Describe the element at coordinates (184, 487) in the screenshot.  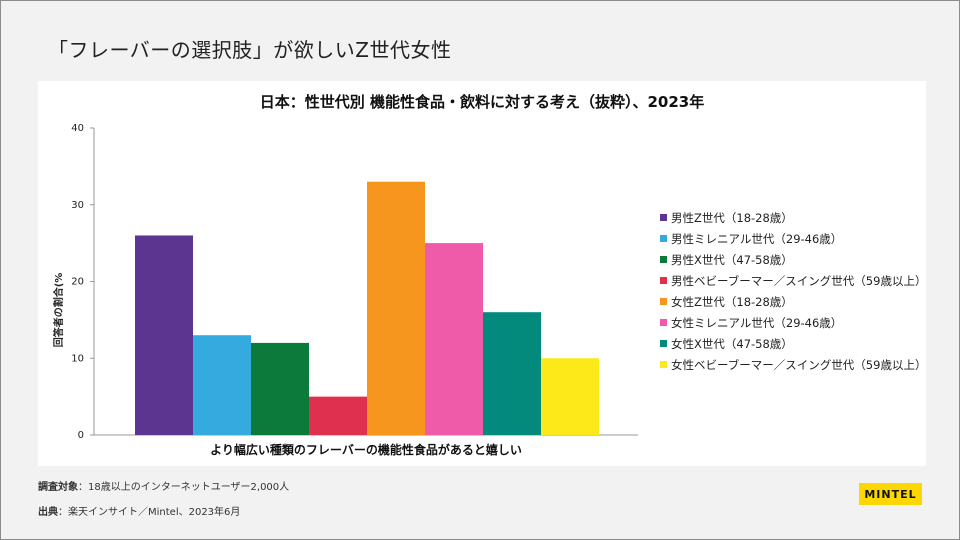
I see `survey-target-text: ：18歳以上のインターネットユーザー2,000人` at that location.